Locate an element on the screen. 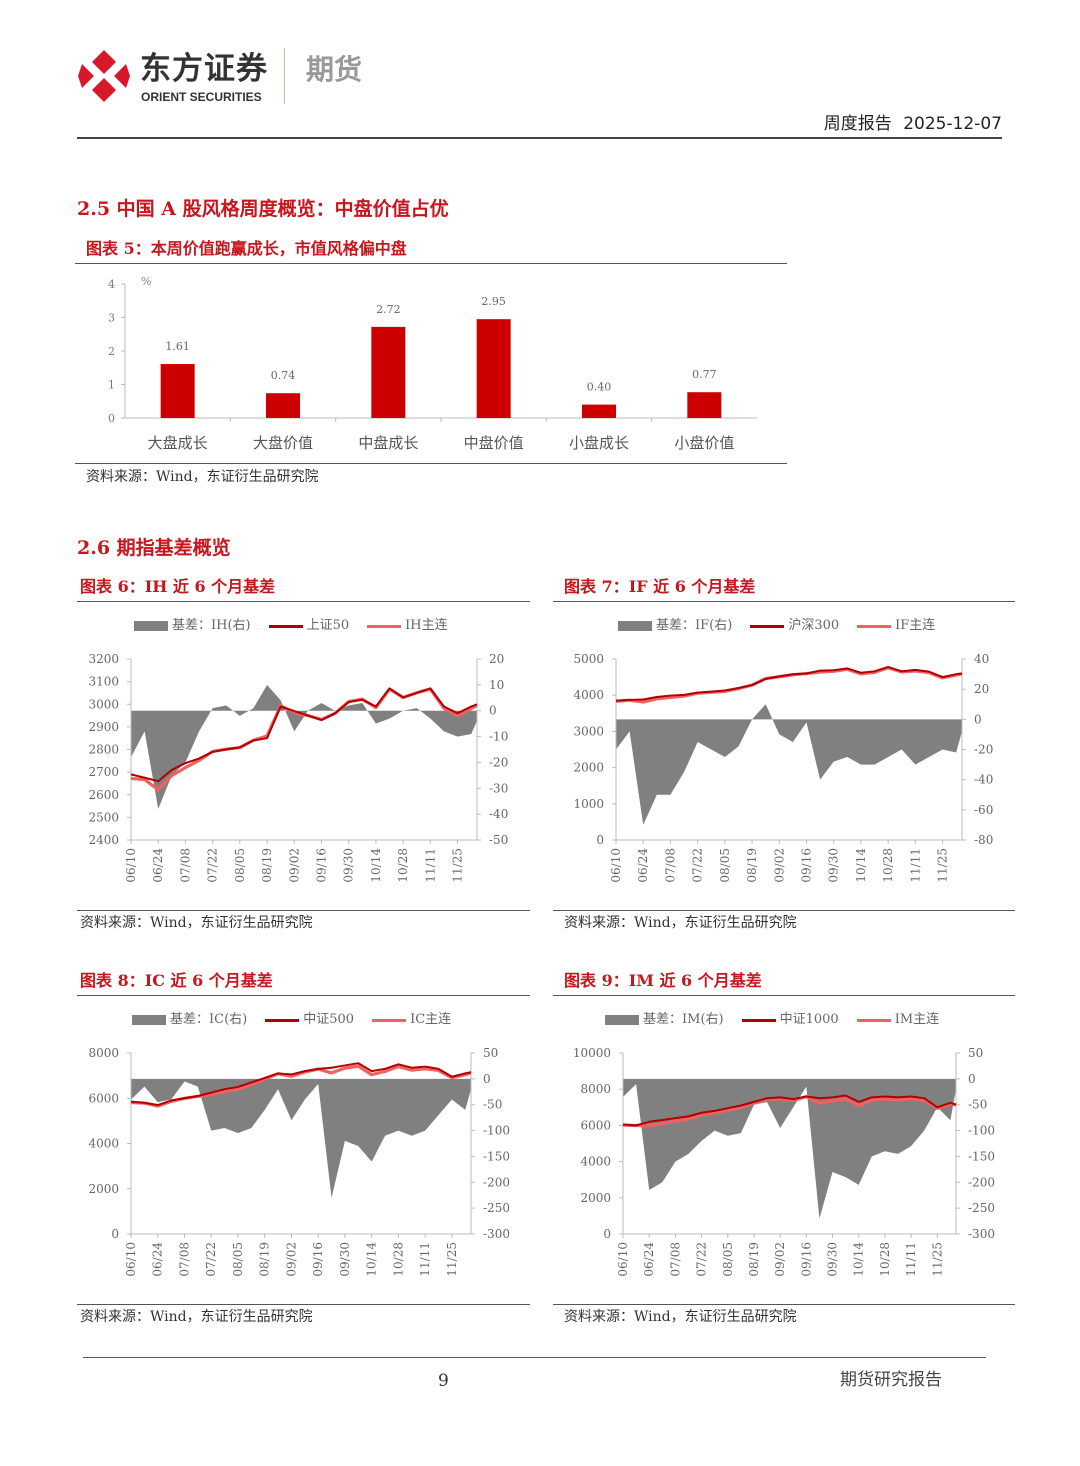 The height and width of the screenshot is (1466, 1080). section-title-2-6: 2.6 期指基差概览 is located at coordinates (154, 548).